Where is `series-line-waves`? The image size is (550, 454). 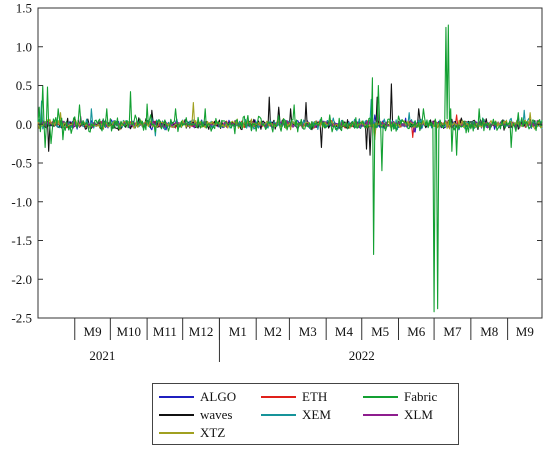 series-line-waves is located at coordinates (290, 119).